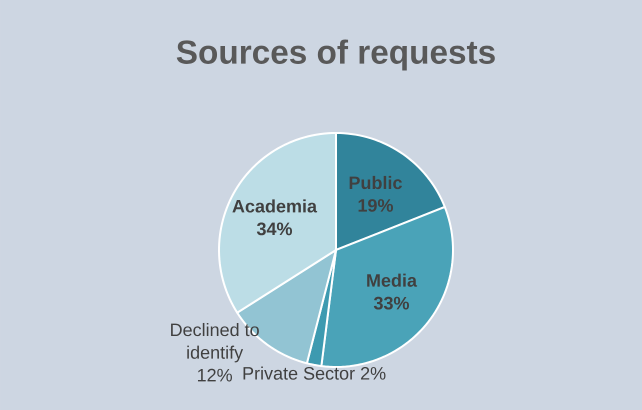  Describe the element at coordinates (392, 303) in the screenshot. I see `data-label: 33%` at that location.